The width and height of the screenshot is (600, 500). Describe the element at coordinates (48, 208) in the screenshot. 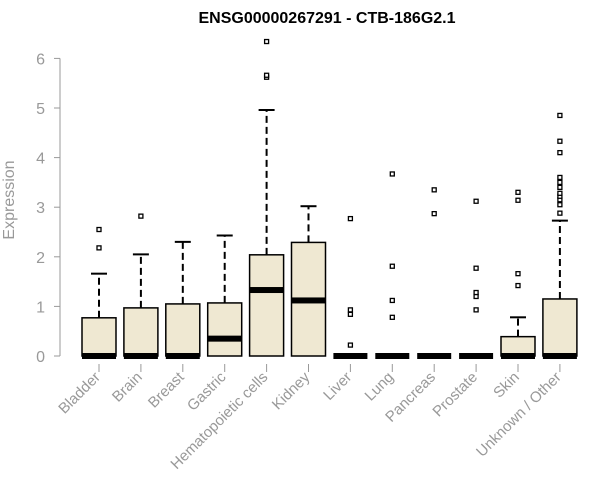

I see `y-axis: 0 1 2 3 4 5 6` at that location.